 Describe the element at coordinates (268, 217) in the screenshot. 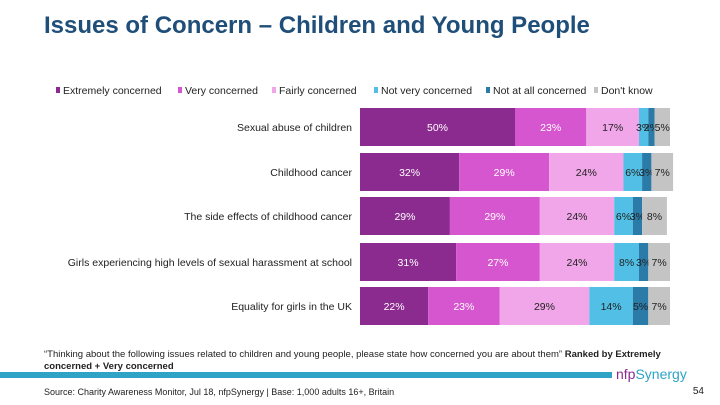

I see `category-label: The side effects of childhood cancer` at that location.